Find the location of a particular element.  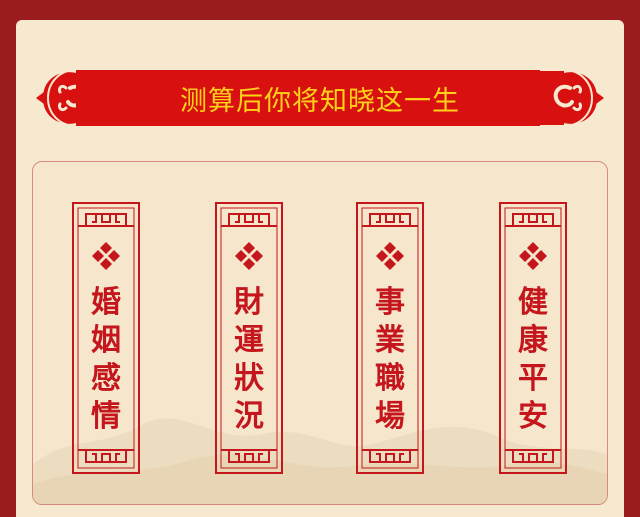

scroll-char: 運 is located at coordinates (249, 340).